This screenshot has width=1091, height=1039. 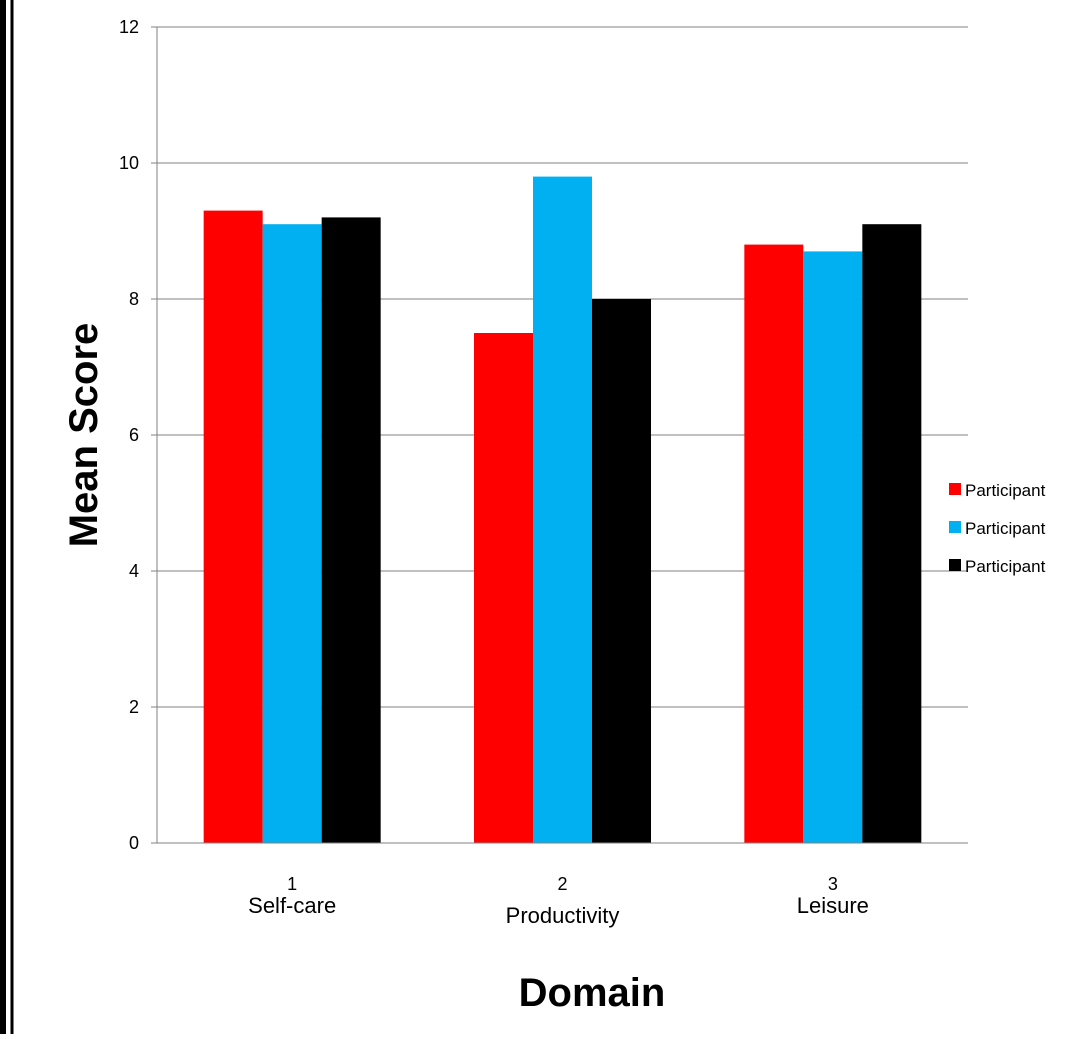 What do you see at coordinates (592, 993) in the screenshot?
I see `x-axis-title: Domain` at bounding box center [592, 993].